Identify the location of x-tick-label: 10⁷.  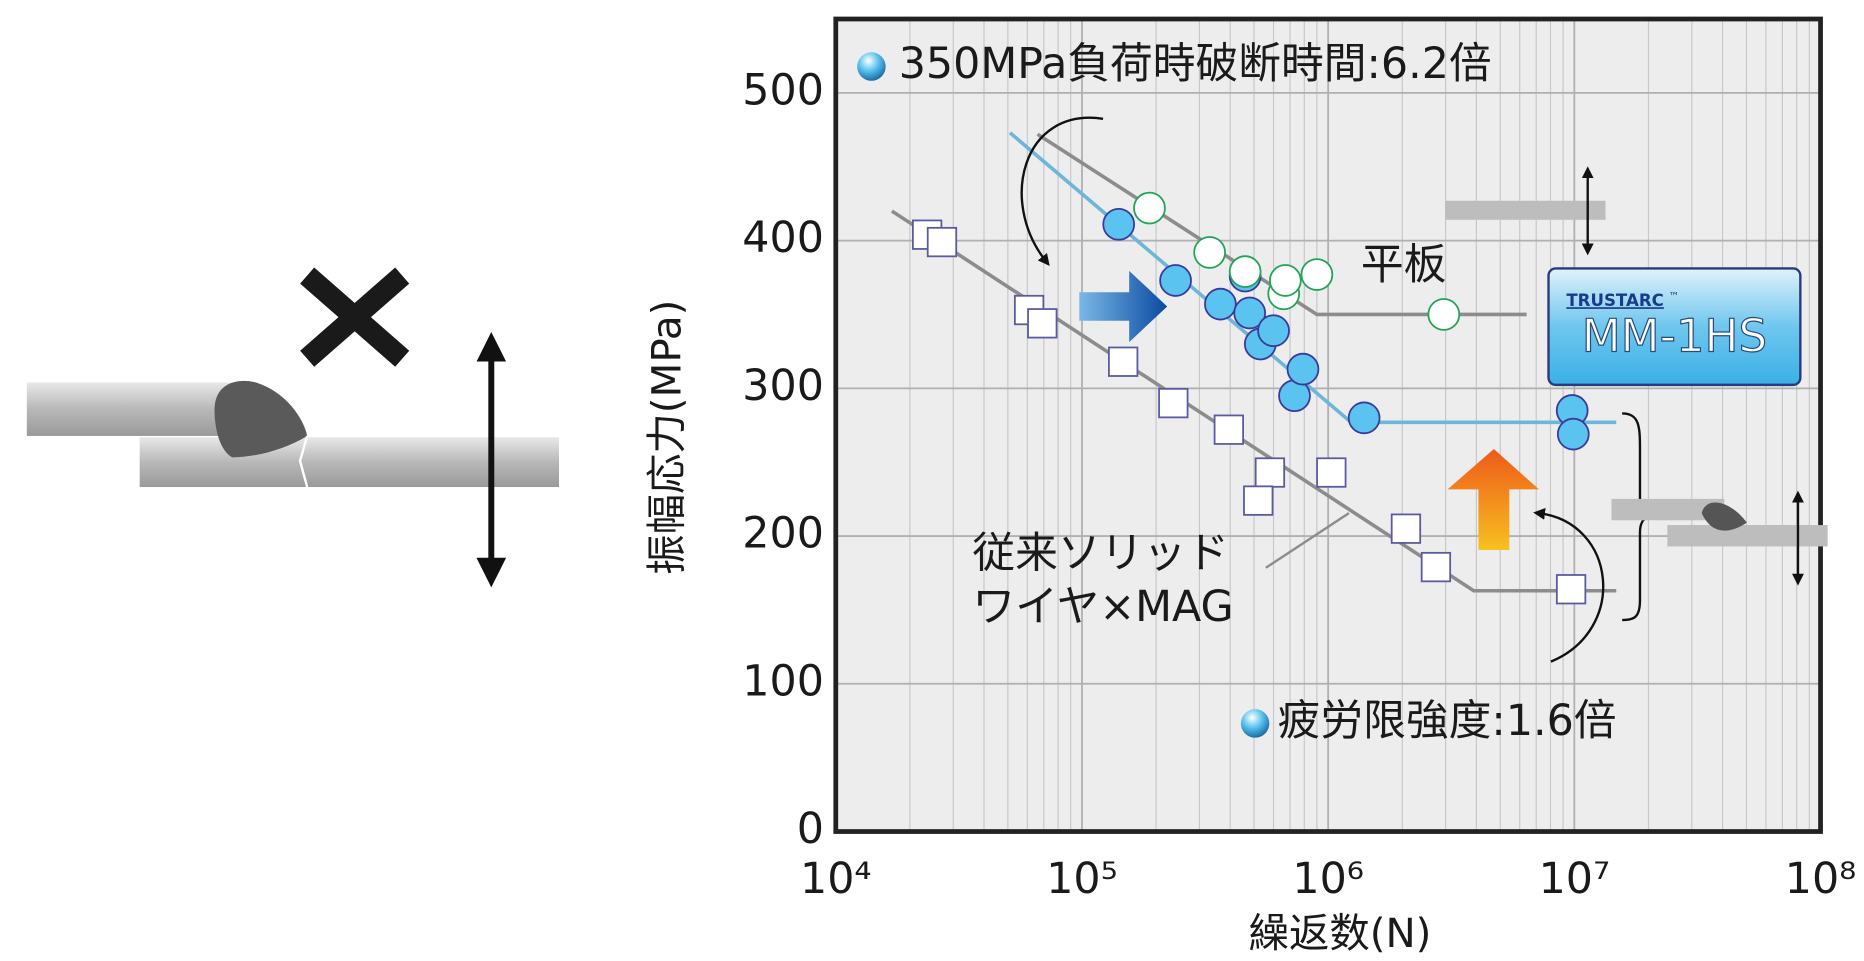
(1575, 879).